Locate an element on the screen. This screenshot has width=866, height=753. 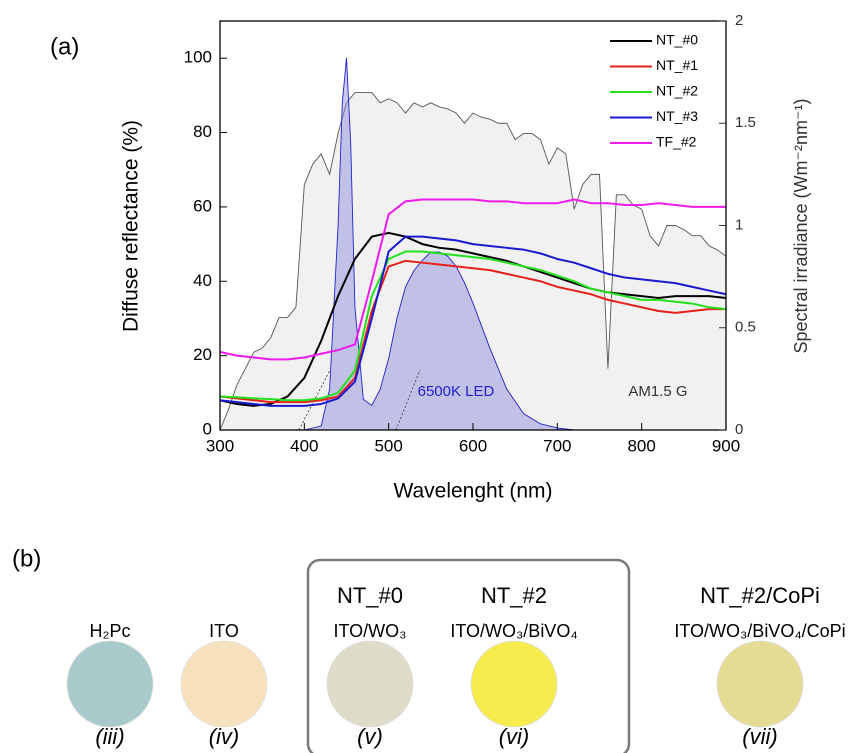
y-axis-label: Diffuse reflectance (%) is located at coordinates (131, 226).